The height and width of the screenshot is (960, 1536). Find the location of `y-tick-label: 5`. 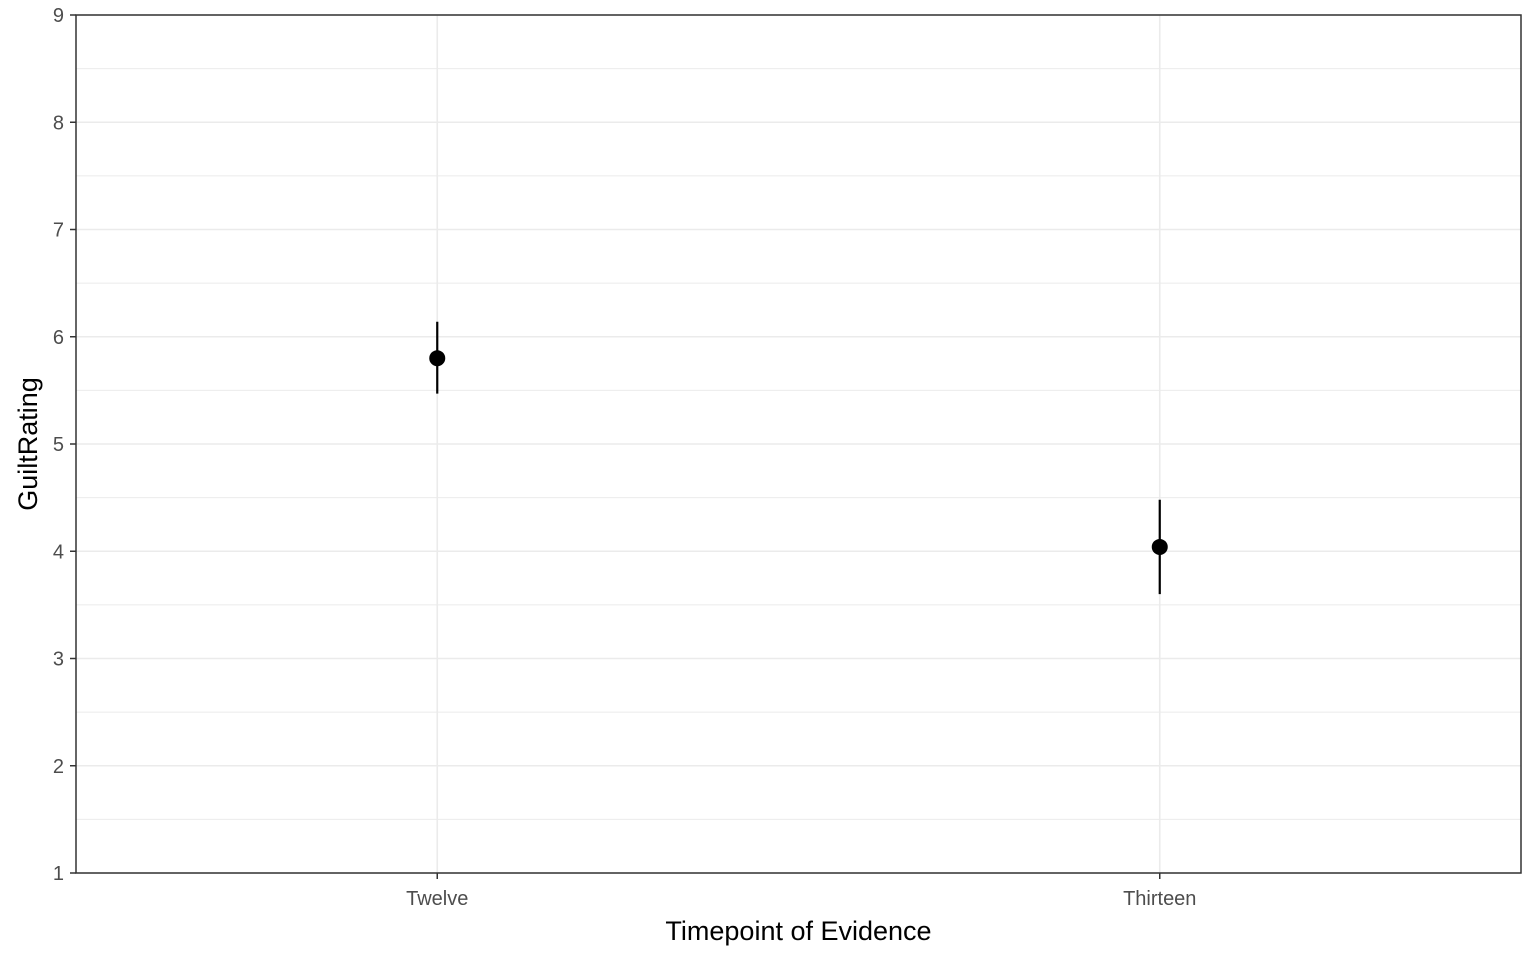

y-tick-label: 5 is located at coordinates (58, 445).